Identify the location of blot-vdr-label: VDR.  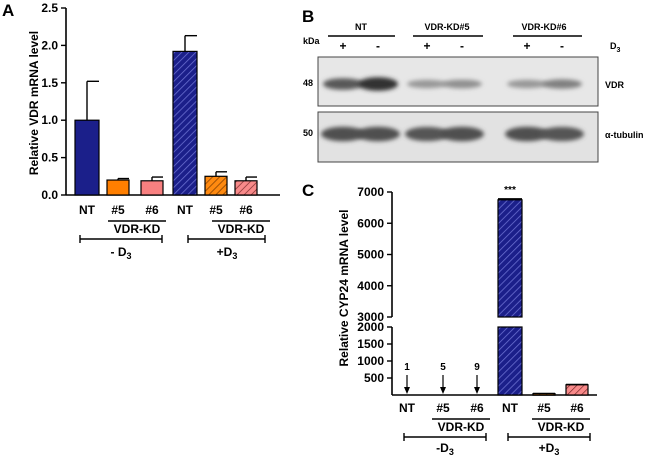
(615, 85).